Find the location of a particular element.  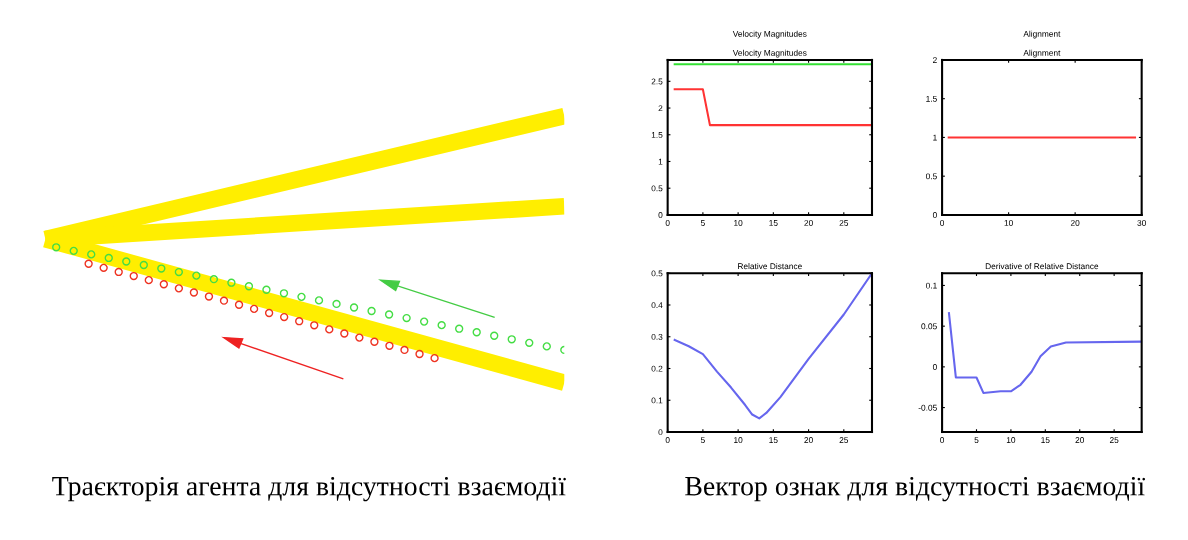

y-tick-label: 0.3 is located at coordinates (657, 336).